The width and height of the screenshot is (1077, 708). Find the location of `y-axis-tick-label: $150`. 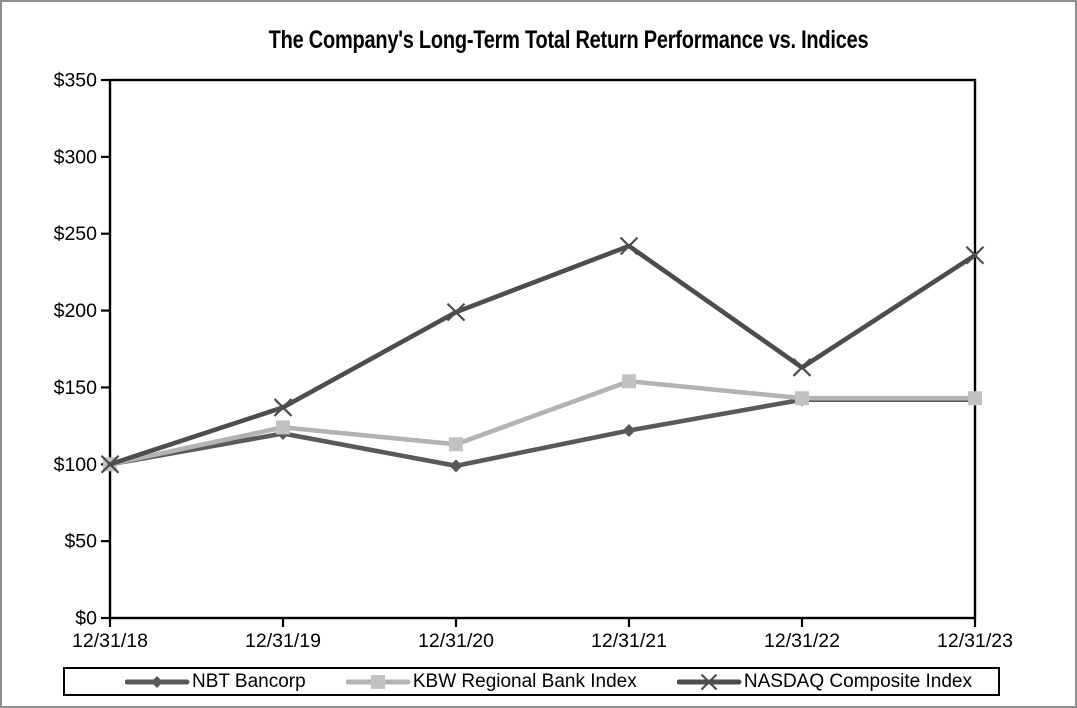

y-axis-tick-label: $150 is located at coordinates (76, 388).